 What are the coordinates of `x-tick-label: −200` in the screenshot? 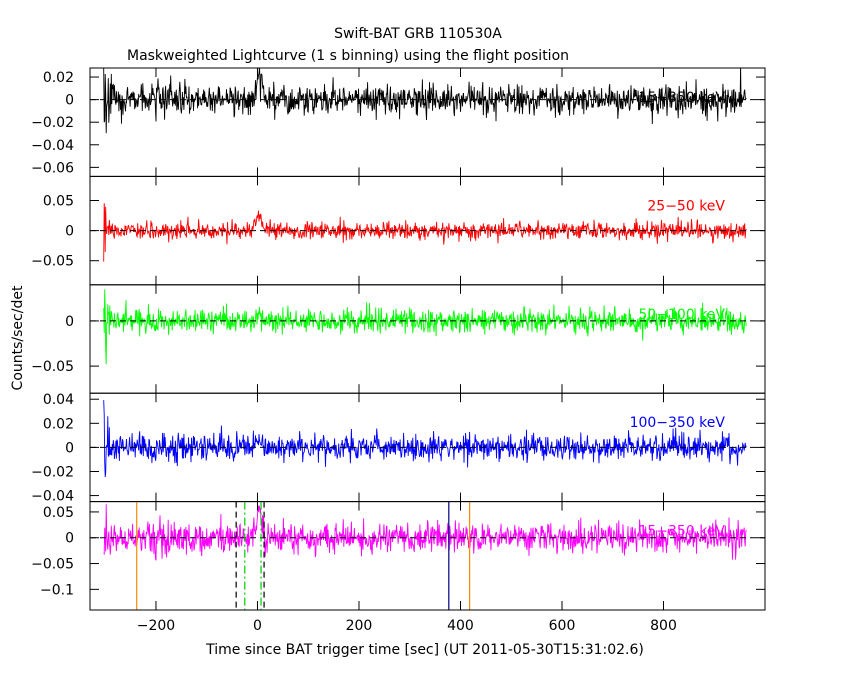 It's located at (156, 626).